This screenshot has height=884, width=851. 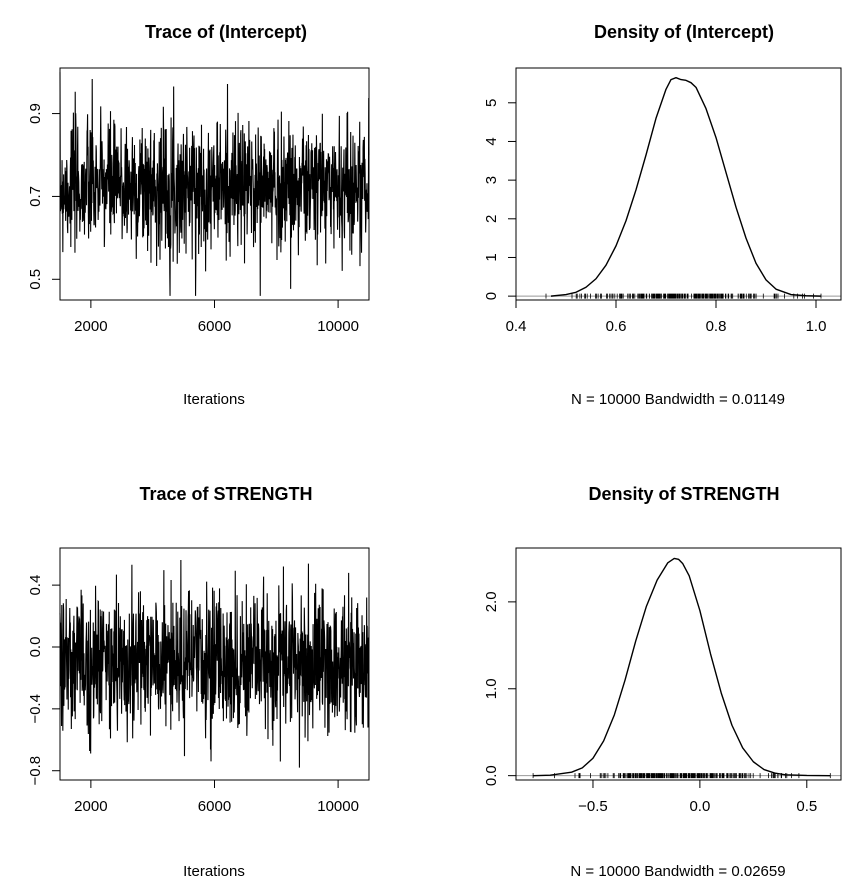 I want to click on x-tick-label: 0.6, so click(x=616, y=326).